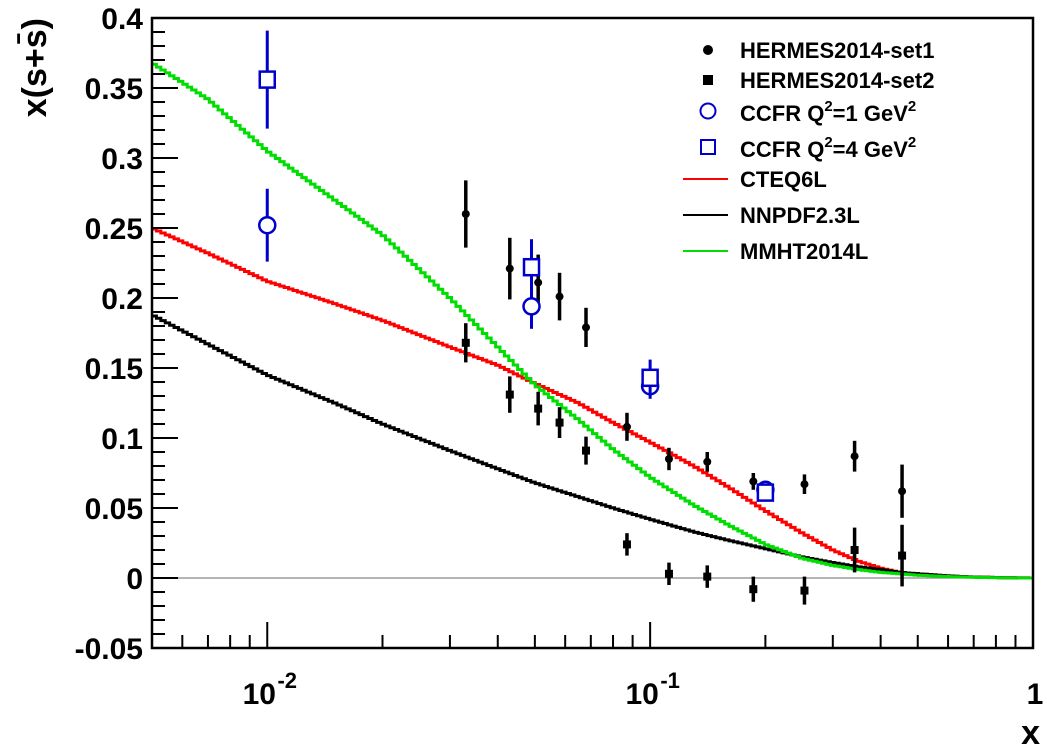 The image size is (1047, 748). I want to click on legend-entry: MMHT2014L, so click(775, 251).